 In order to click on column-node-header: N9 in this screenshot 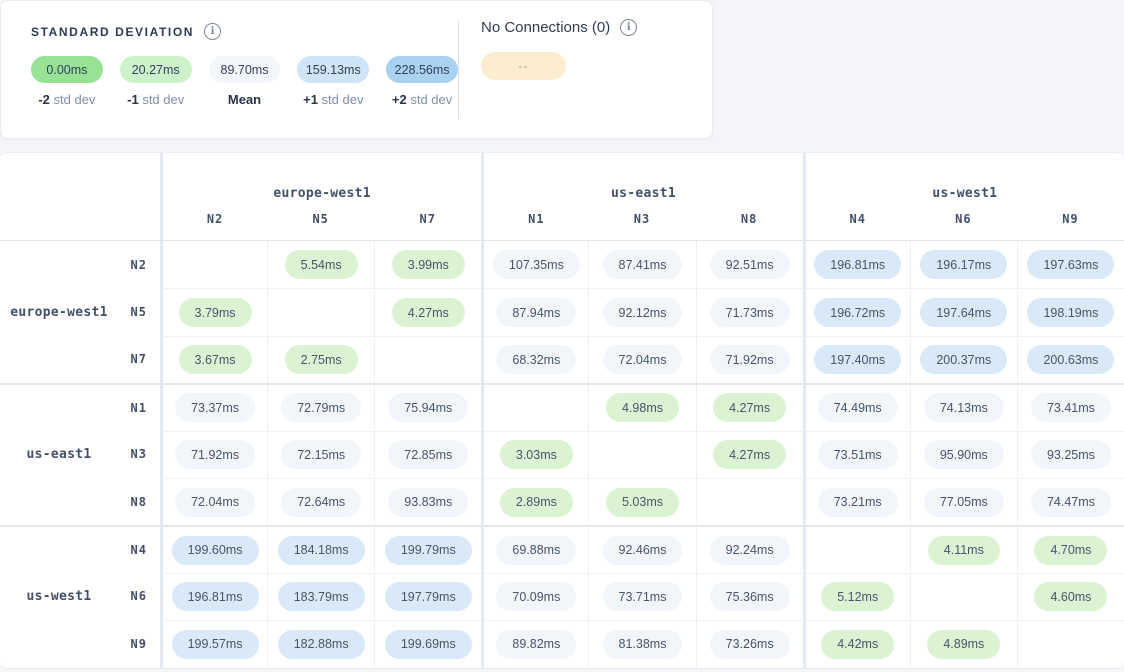, I will do `click(1070, 225)`.